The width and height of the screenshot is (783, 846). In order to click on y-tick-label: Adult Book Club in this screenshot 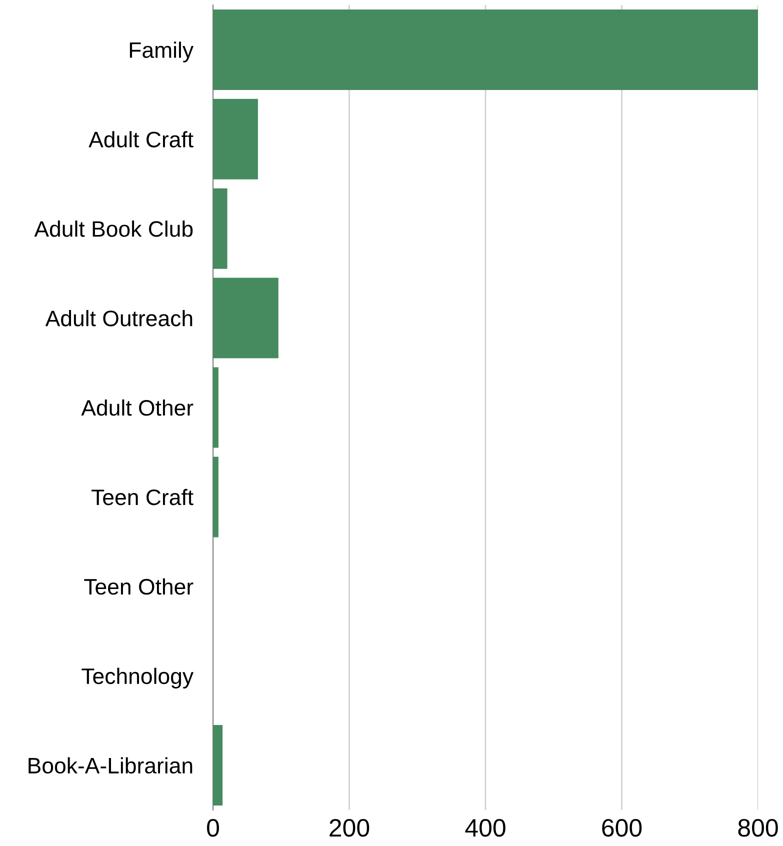, I will do `click(113, 228)`.